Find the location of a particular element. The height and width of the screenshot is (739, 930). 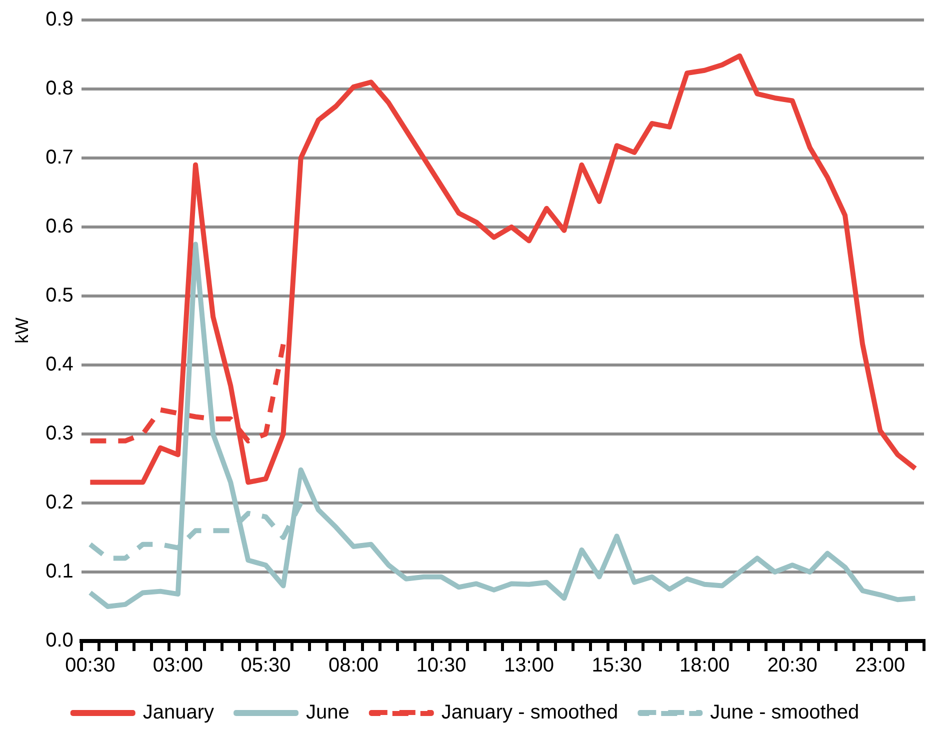

y-tick-label: 0.8 is located at coordinates (60, 89).